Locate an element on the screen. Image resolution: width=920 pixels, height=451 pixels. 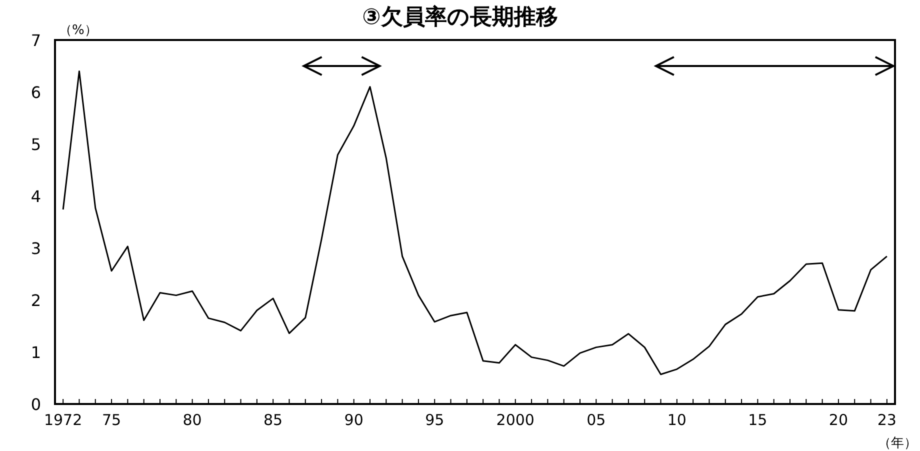
x-tick-label: 23 is located at coordinates (886, 420).